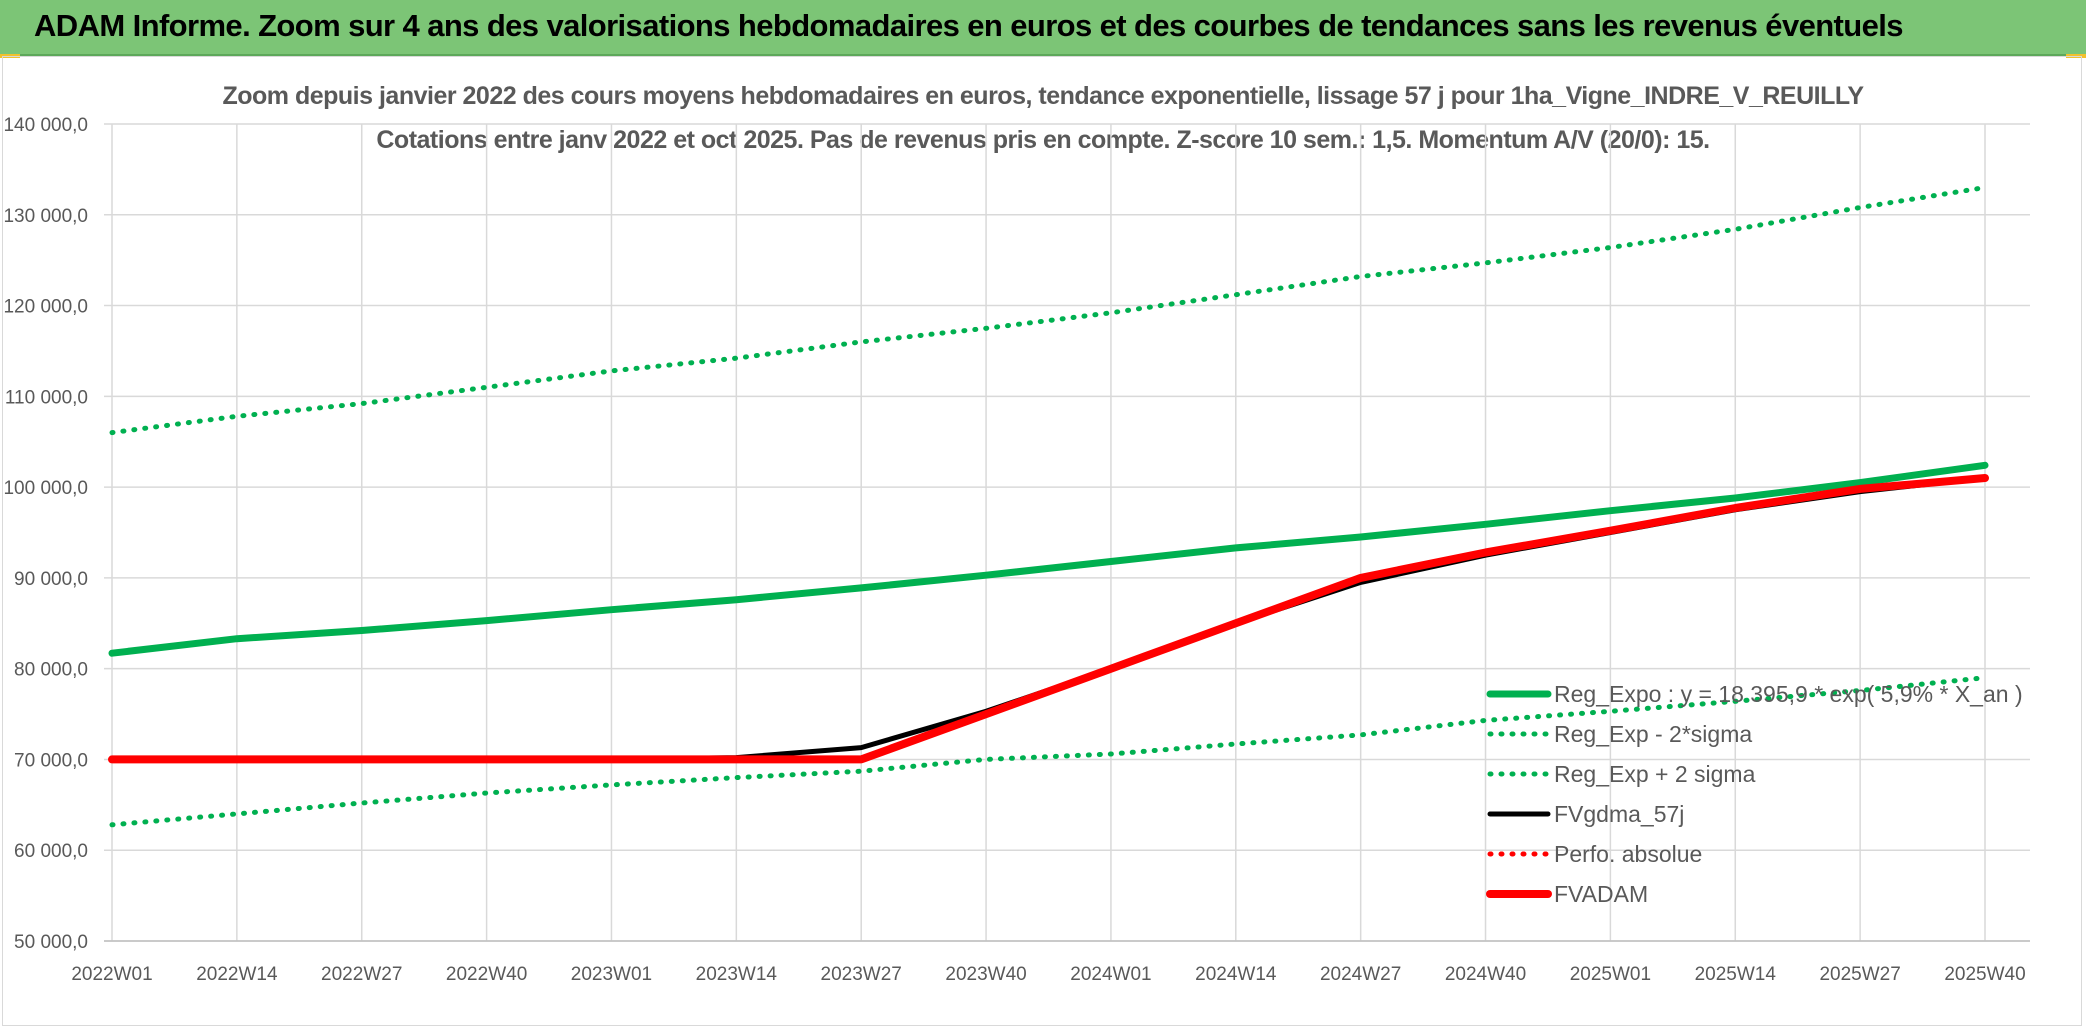 This screenshot has height=1031, width=2086. Describe the element at coordinates (611, 974) in the screenshot. I see `x-tick-label: 2023W01` at that location.